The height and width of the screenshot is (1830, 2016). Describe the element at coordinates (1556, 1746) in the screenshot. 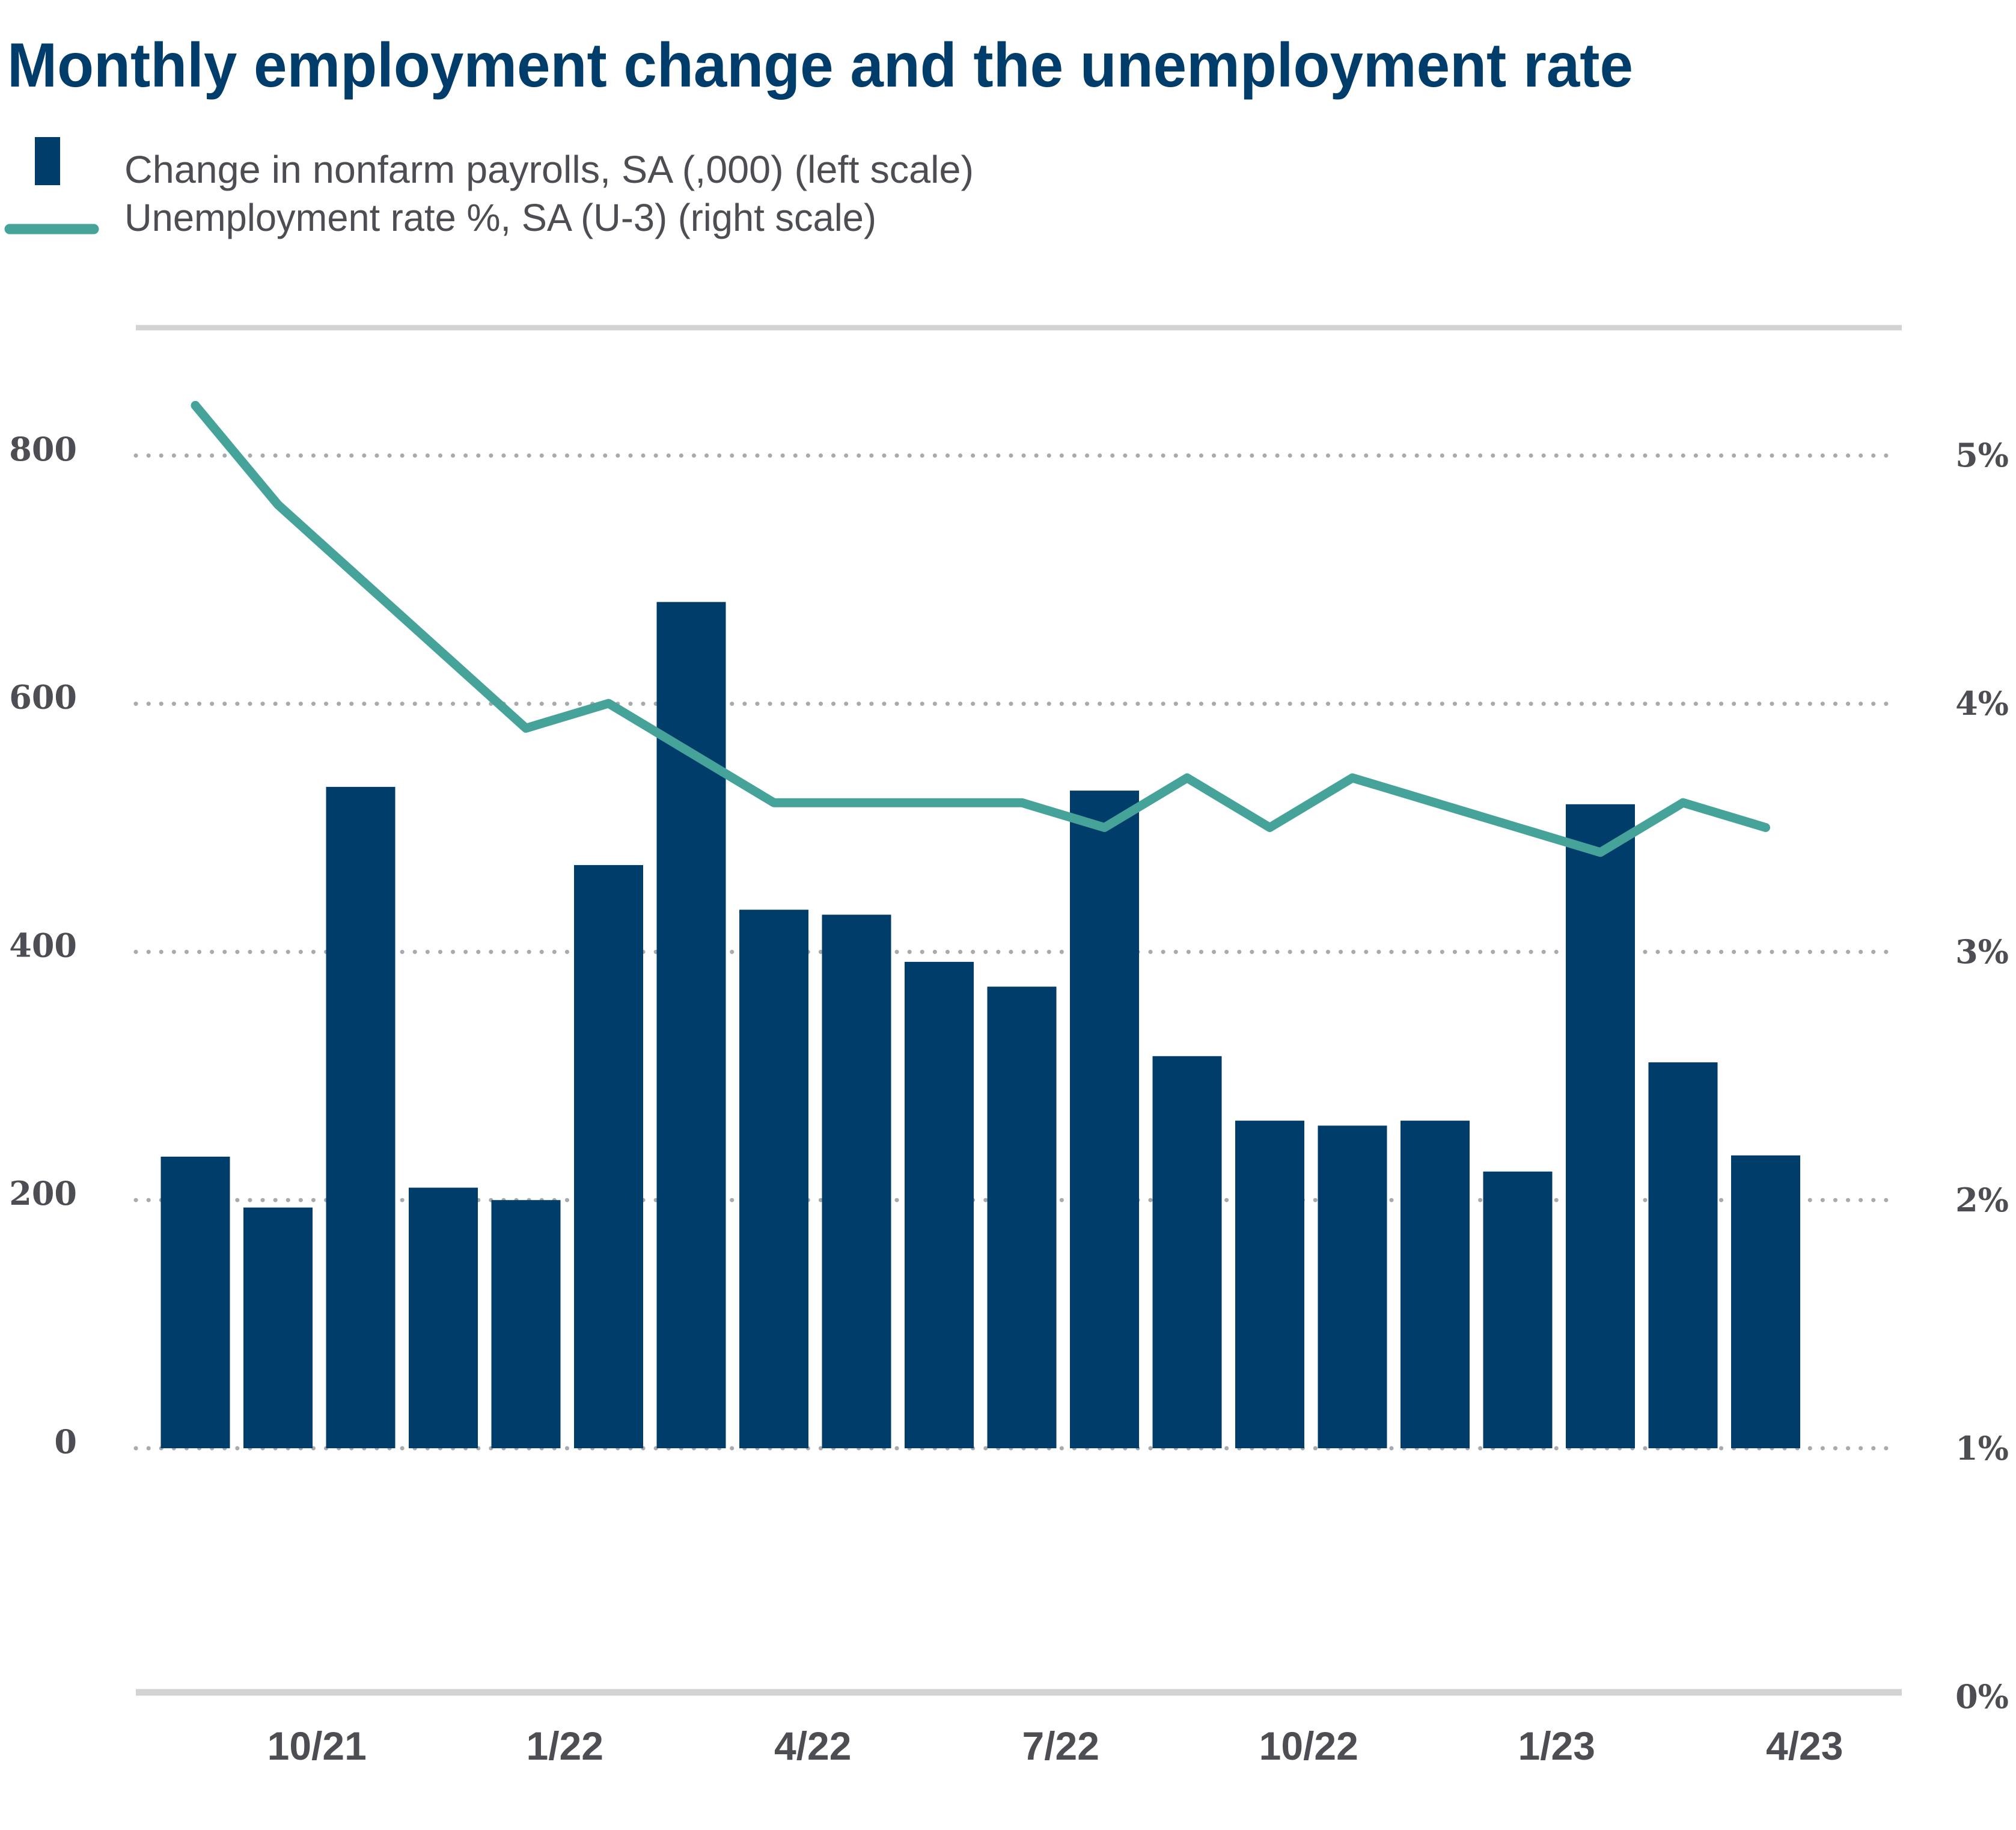

I see `x-tick-label: 1/23` at that location.